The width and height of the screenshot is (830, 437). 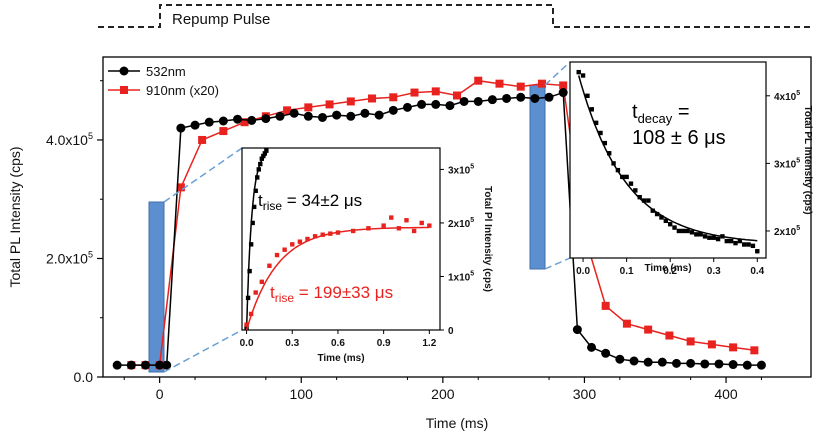 I want to click on decay-inset-series, so click(x=668, y=161).